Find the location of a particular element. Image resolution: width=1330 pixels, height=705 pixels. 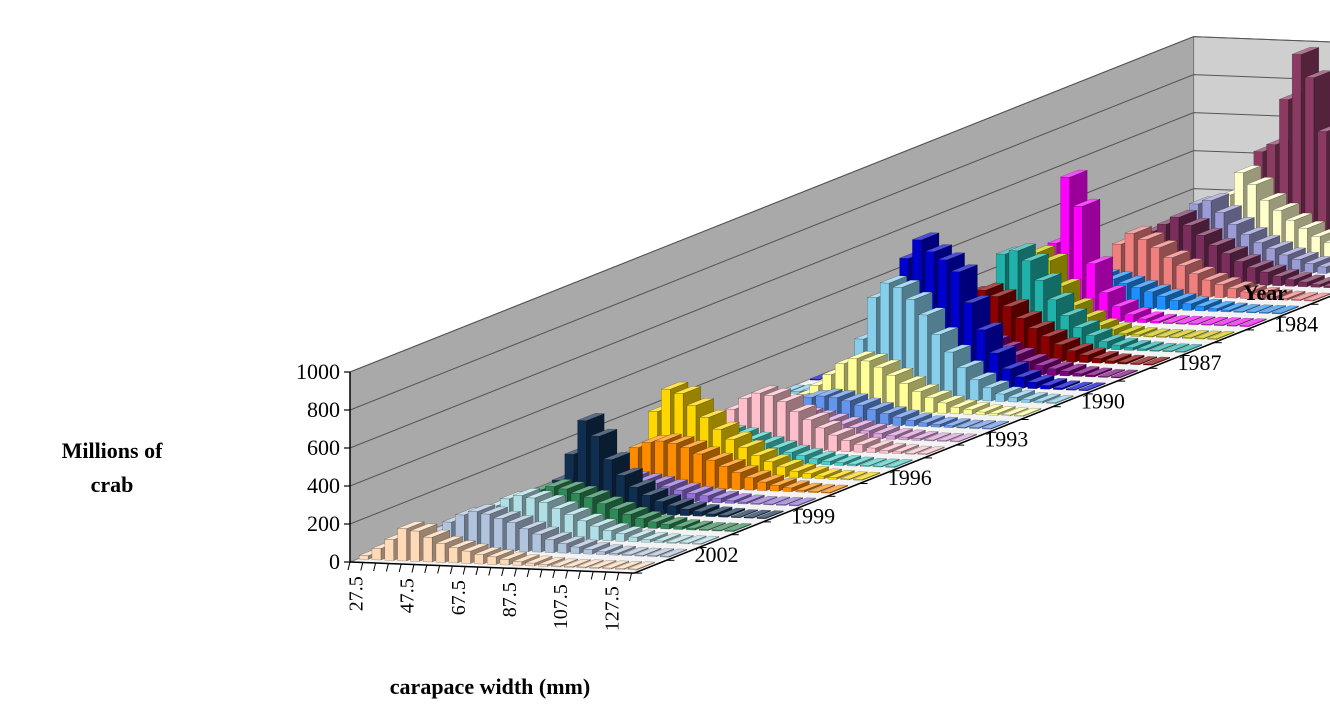

z-tick-label: 2002 is located at coordinates (717, 554).